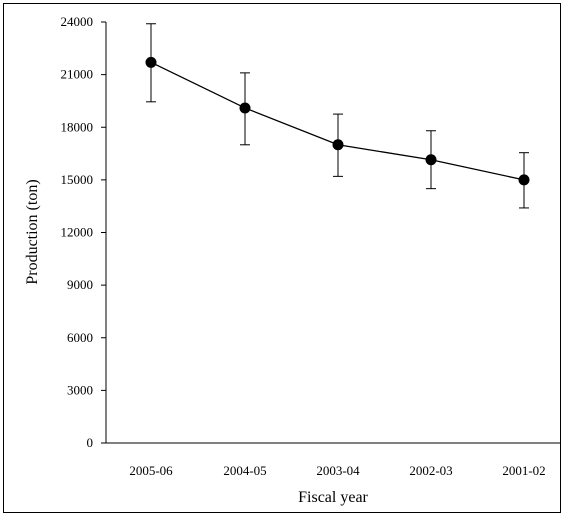  What do you see at coordinates (32, 231) in the screenshot?
I see `y-axis-label: Production (ton)` at bounding box center [32, 231].